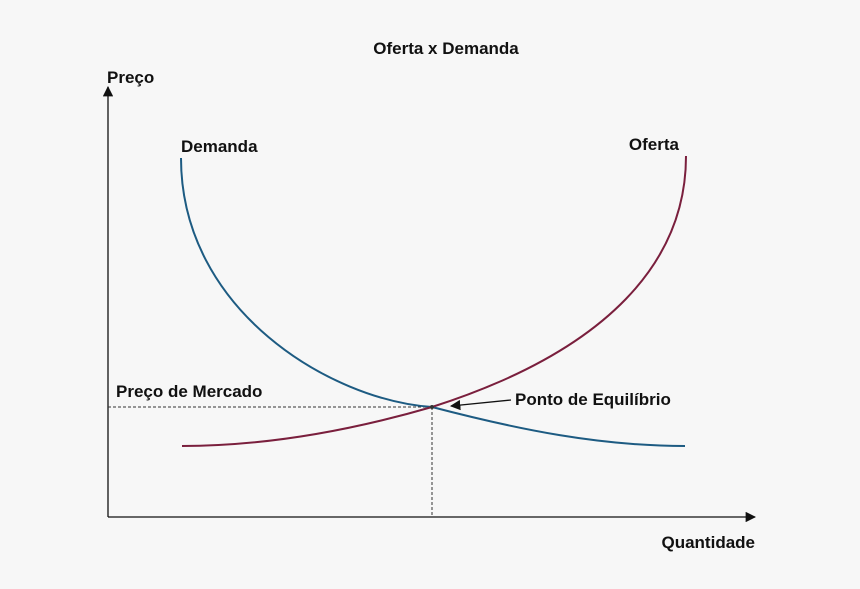 The width and height of the screenshot is (860, 589). What do you see at coordinates (446, 48) in the screenshot?
I see `diagram-title: Oferta x Demanda` at bounding box center [446, 48].